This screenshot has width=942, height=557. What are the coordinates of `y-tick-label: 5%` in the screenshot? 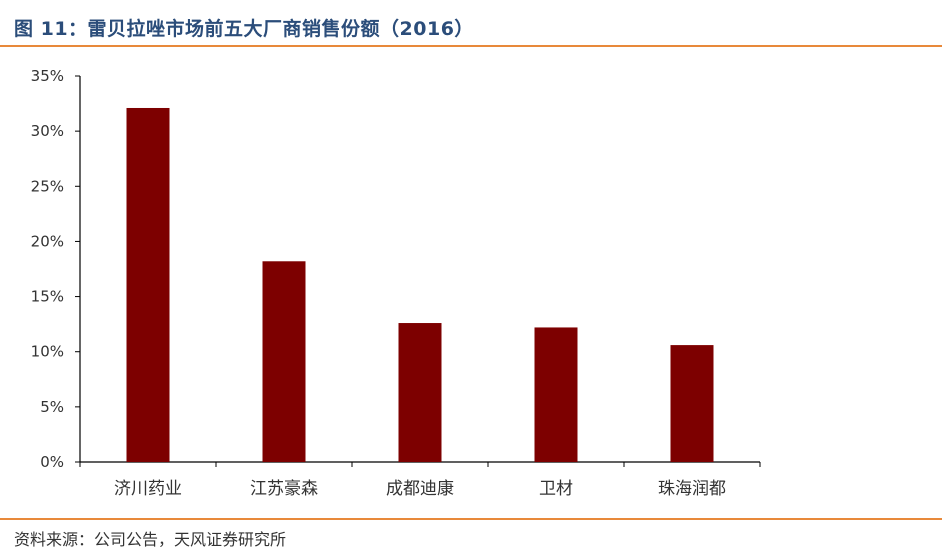 It's located at (52, 407).